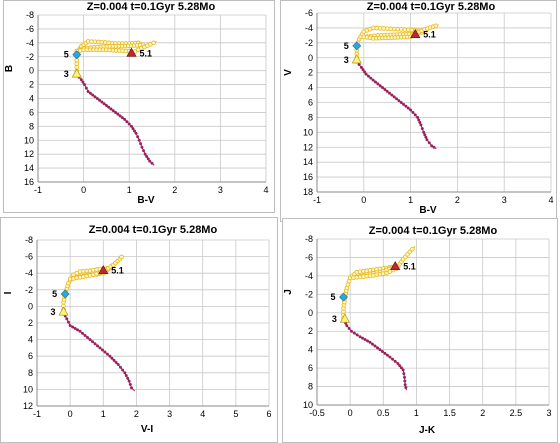 The height and width of the screenshot is (443, 560). I want to click on y-tick-label: 16, so click(29, 182).